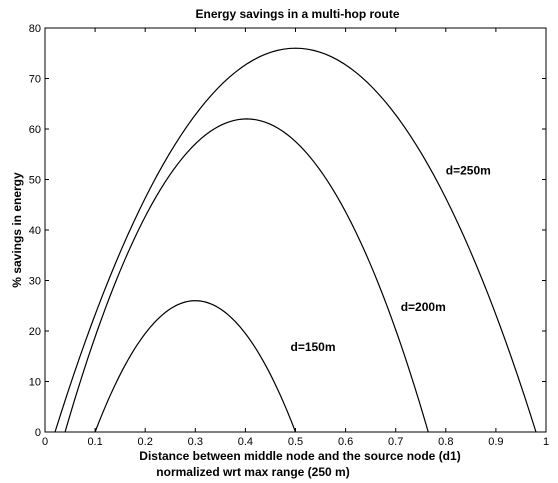 This screenshot has height=483, width=558. Describe the element at coordinates (345, 442) in the screenshot. I see `x-tick-label: 0.6` at that location.